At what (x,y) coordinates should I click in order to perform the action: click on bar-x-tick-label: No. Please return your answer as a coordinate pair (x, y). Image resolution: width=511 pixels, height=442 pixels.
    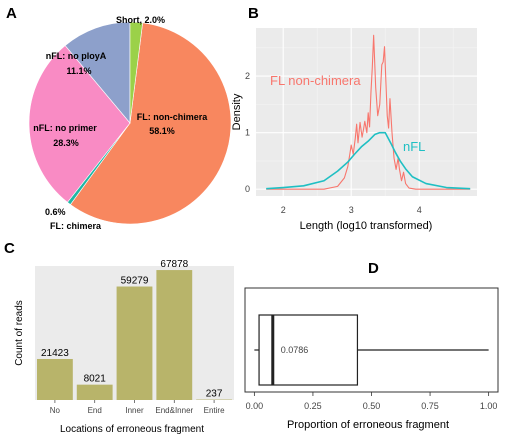
    Looking at the image, I should click on (55, 410).